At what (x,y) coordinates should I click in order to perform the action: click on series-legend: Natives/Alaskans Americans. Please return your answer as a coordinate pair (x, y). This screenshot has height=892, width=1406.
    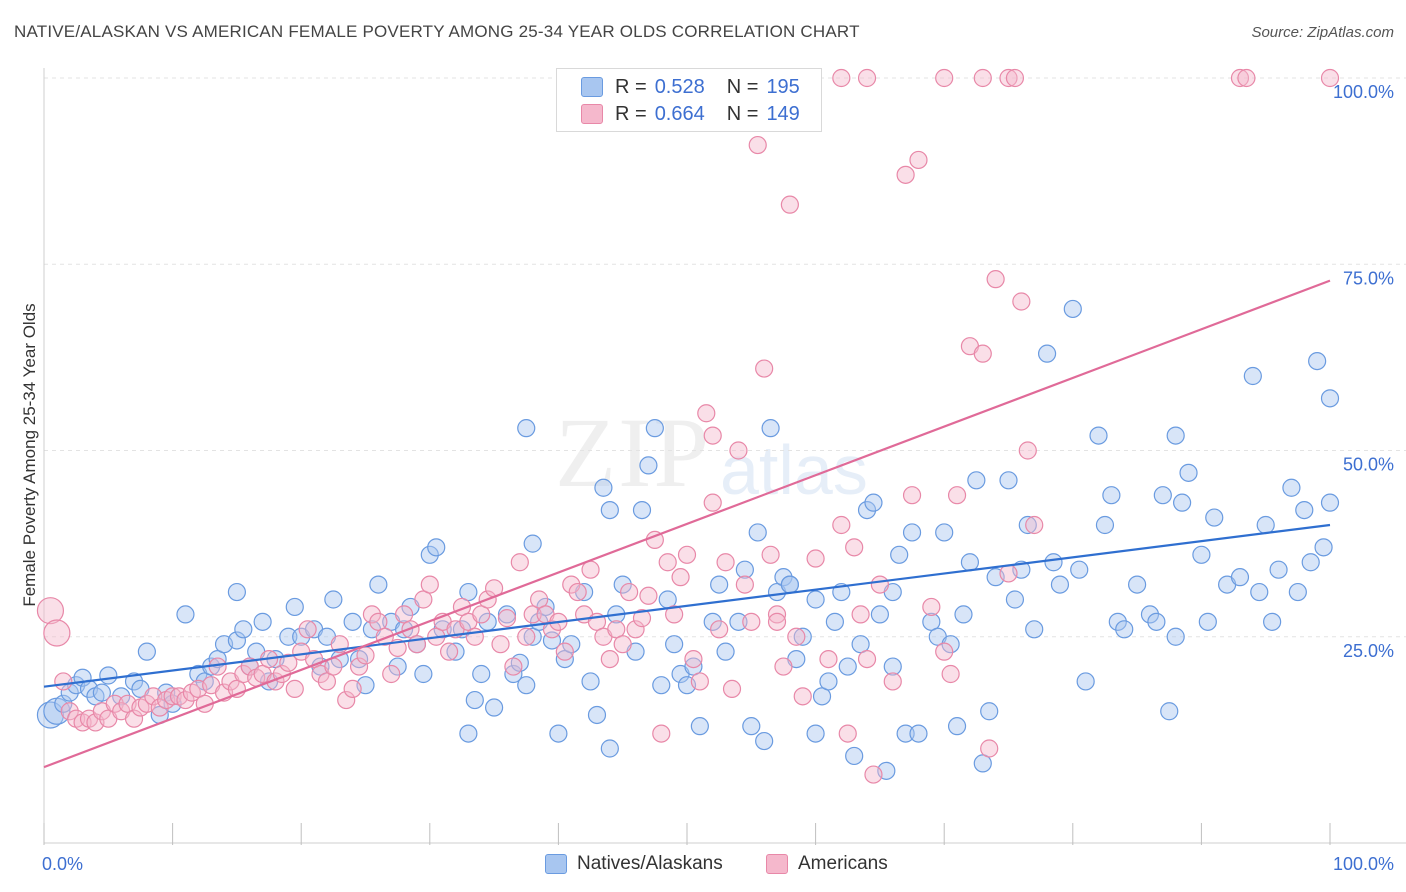
    Looking at the image, I should click on (703, 865).